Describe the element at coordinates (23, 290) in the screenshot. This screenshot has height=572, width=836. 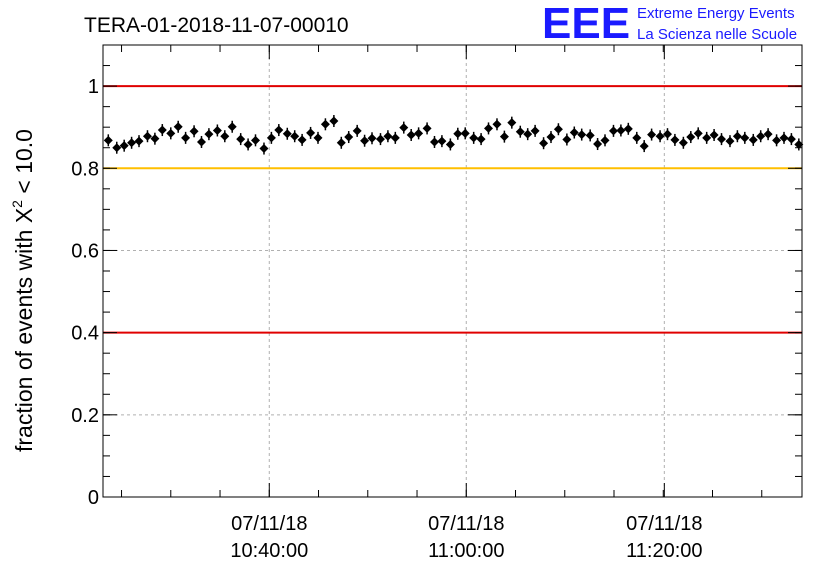
I see `y-axis-label: fraction of events with X2 < 10.0` at that location.